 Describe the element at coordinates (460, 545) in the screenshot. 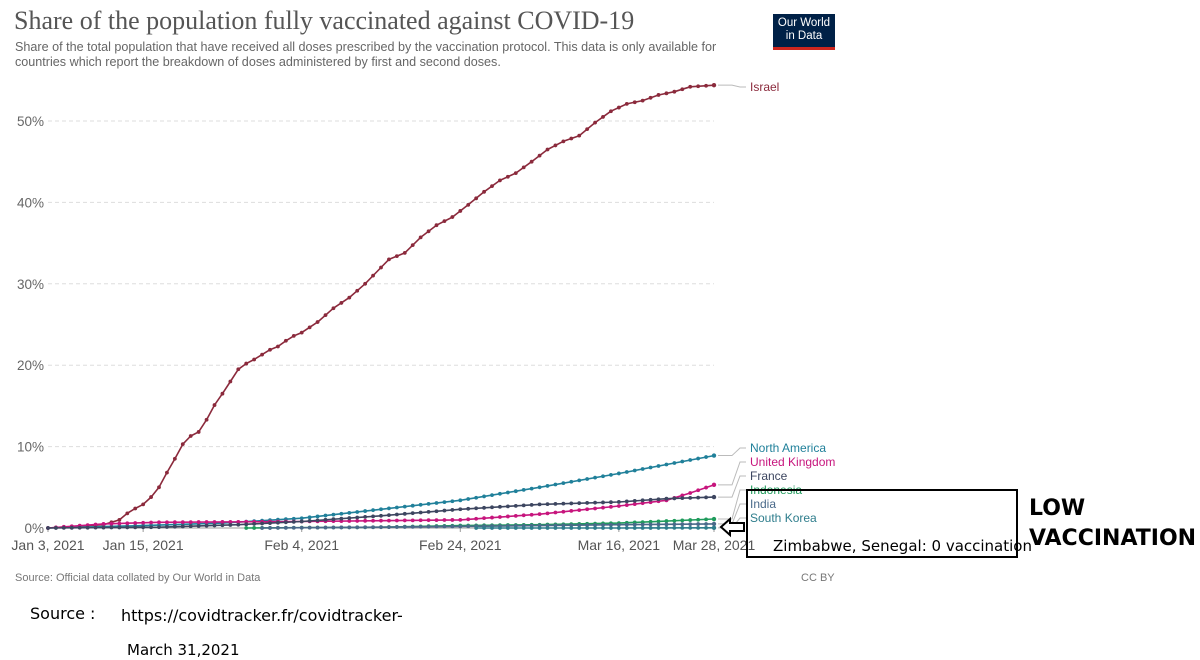

I see `x-tick-label: Feb 24, 2021` at that location.